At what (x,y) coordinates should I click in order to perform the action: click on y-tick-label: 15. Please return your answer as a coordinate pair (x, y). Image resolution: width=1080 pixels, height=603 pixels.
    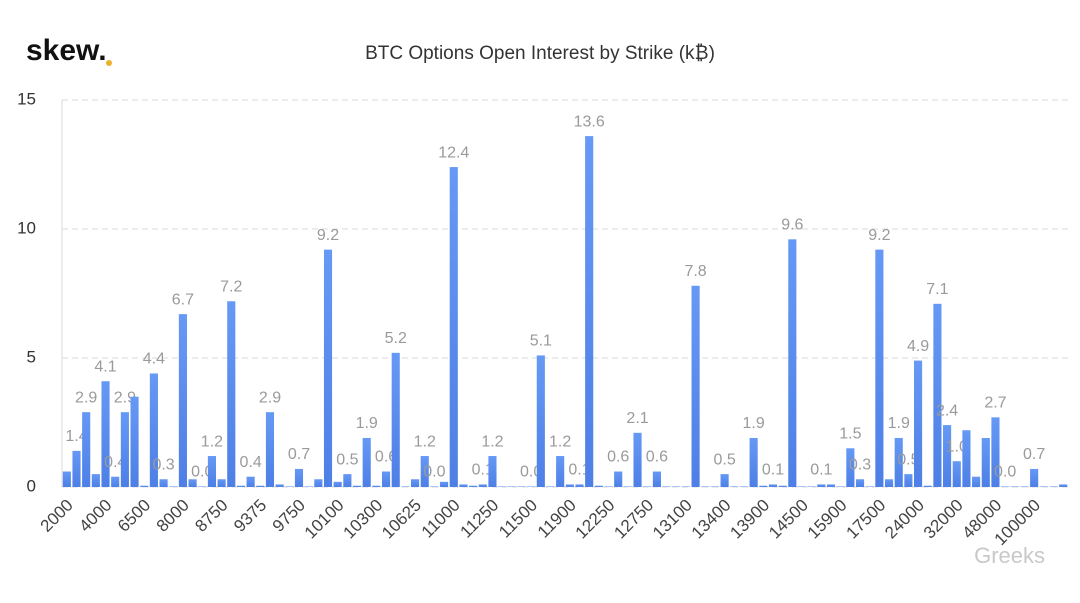
    Looking at the image, I should click on (26, 98).